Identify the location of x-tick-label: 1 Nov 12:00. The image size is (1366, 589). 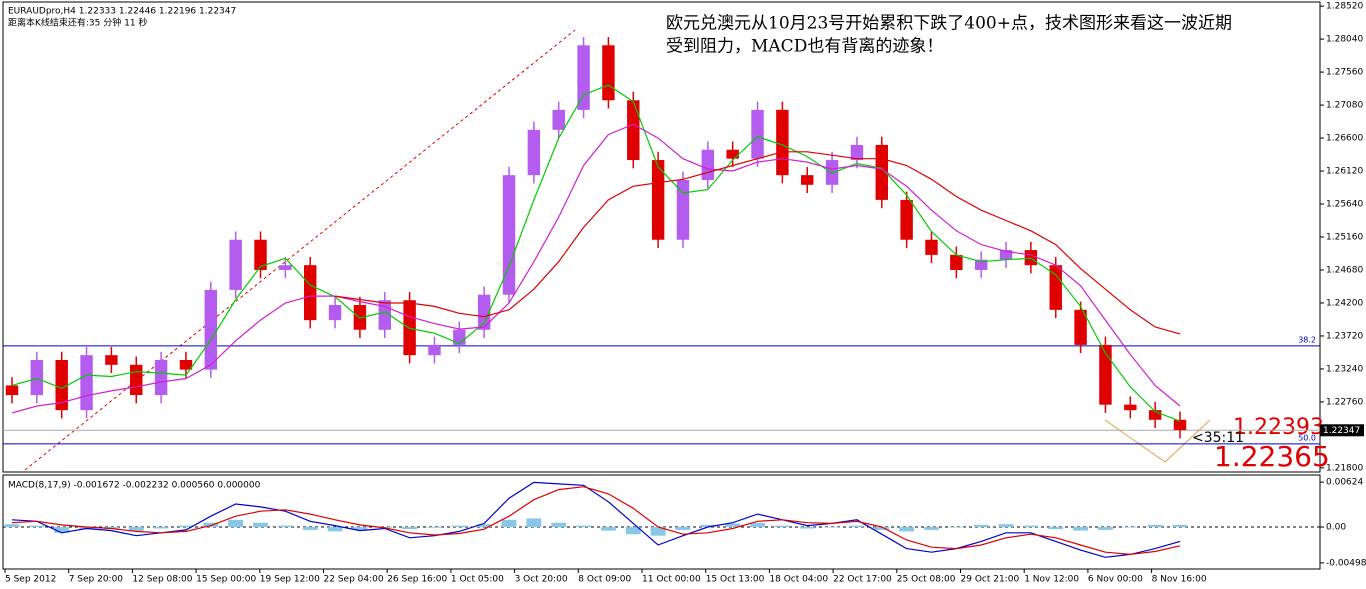
(1051, 580).